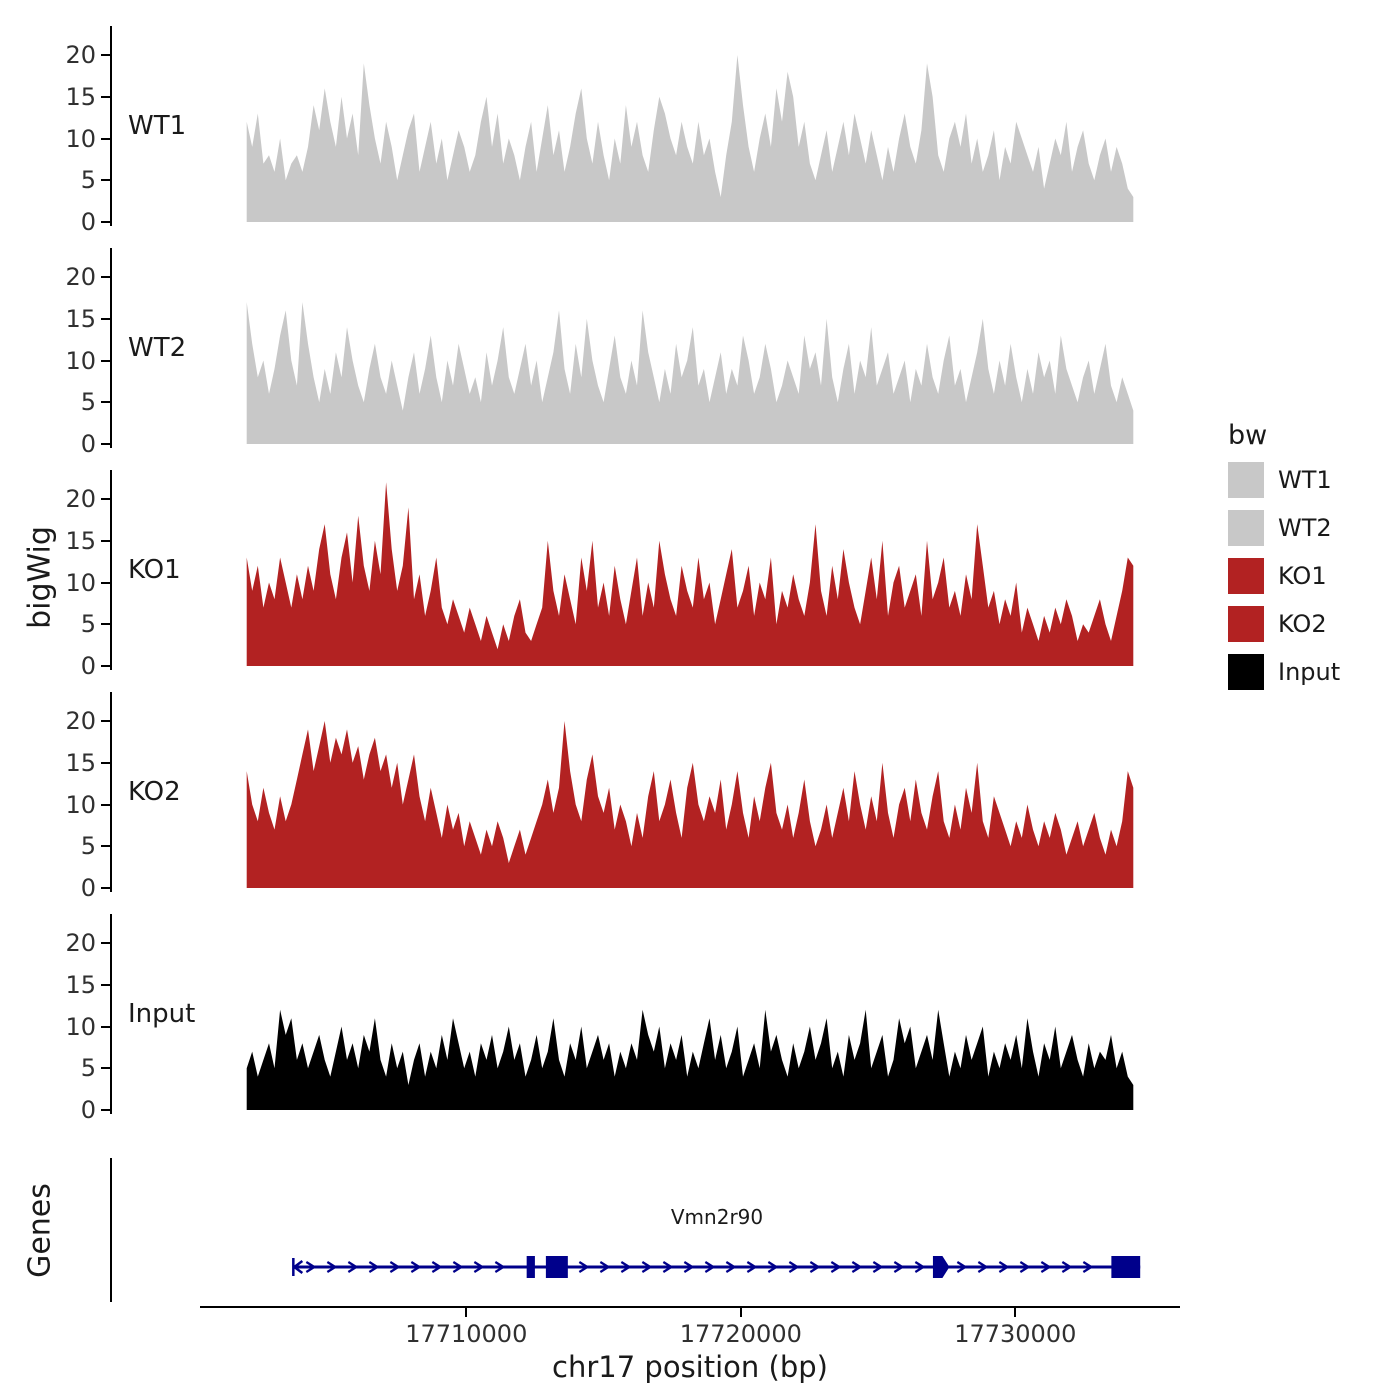 The width and height of the screenshot is (1400, 1400). Describe the element at coordinates (1309, 672) in the screenshot. I see `legend-label-input: Input` at that location.